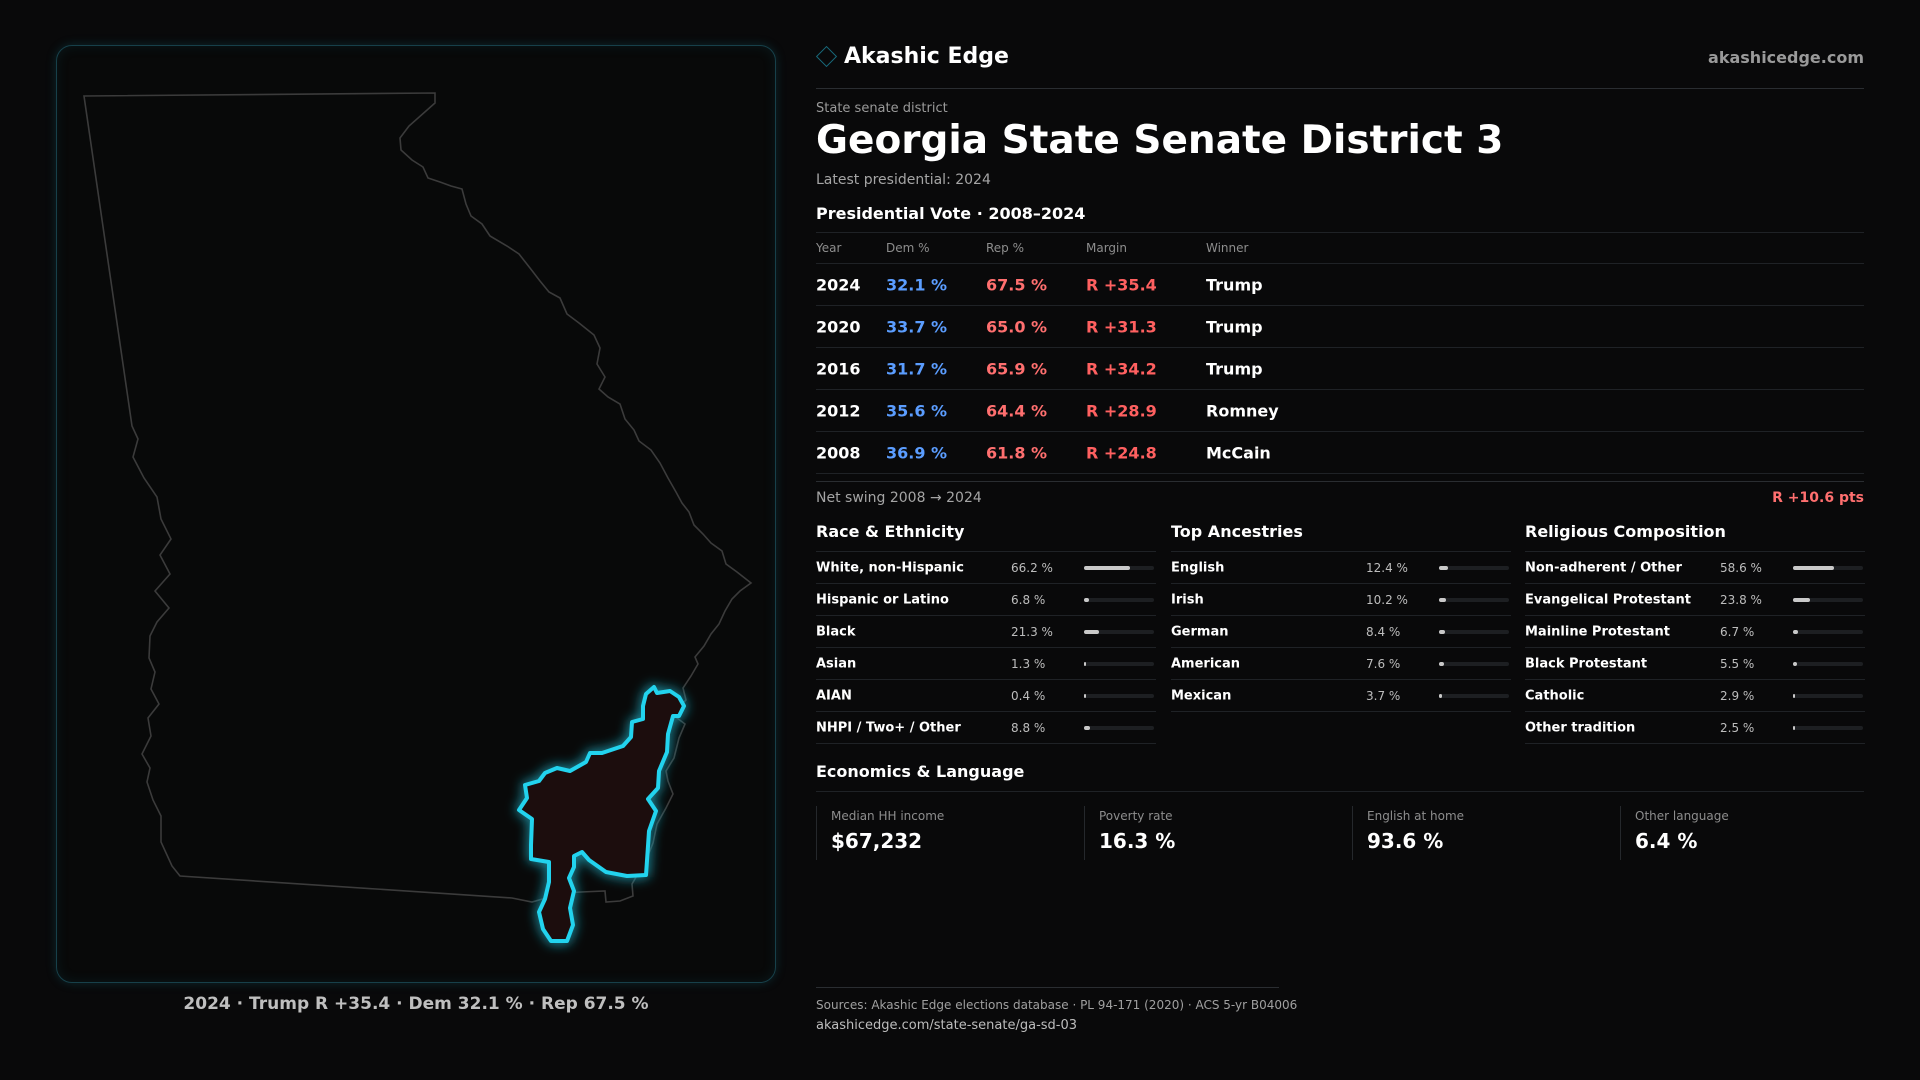  I want to click on rep-cell: 61.8 %, so click(1017, 452).